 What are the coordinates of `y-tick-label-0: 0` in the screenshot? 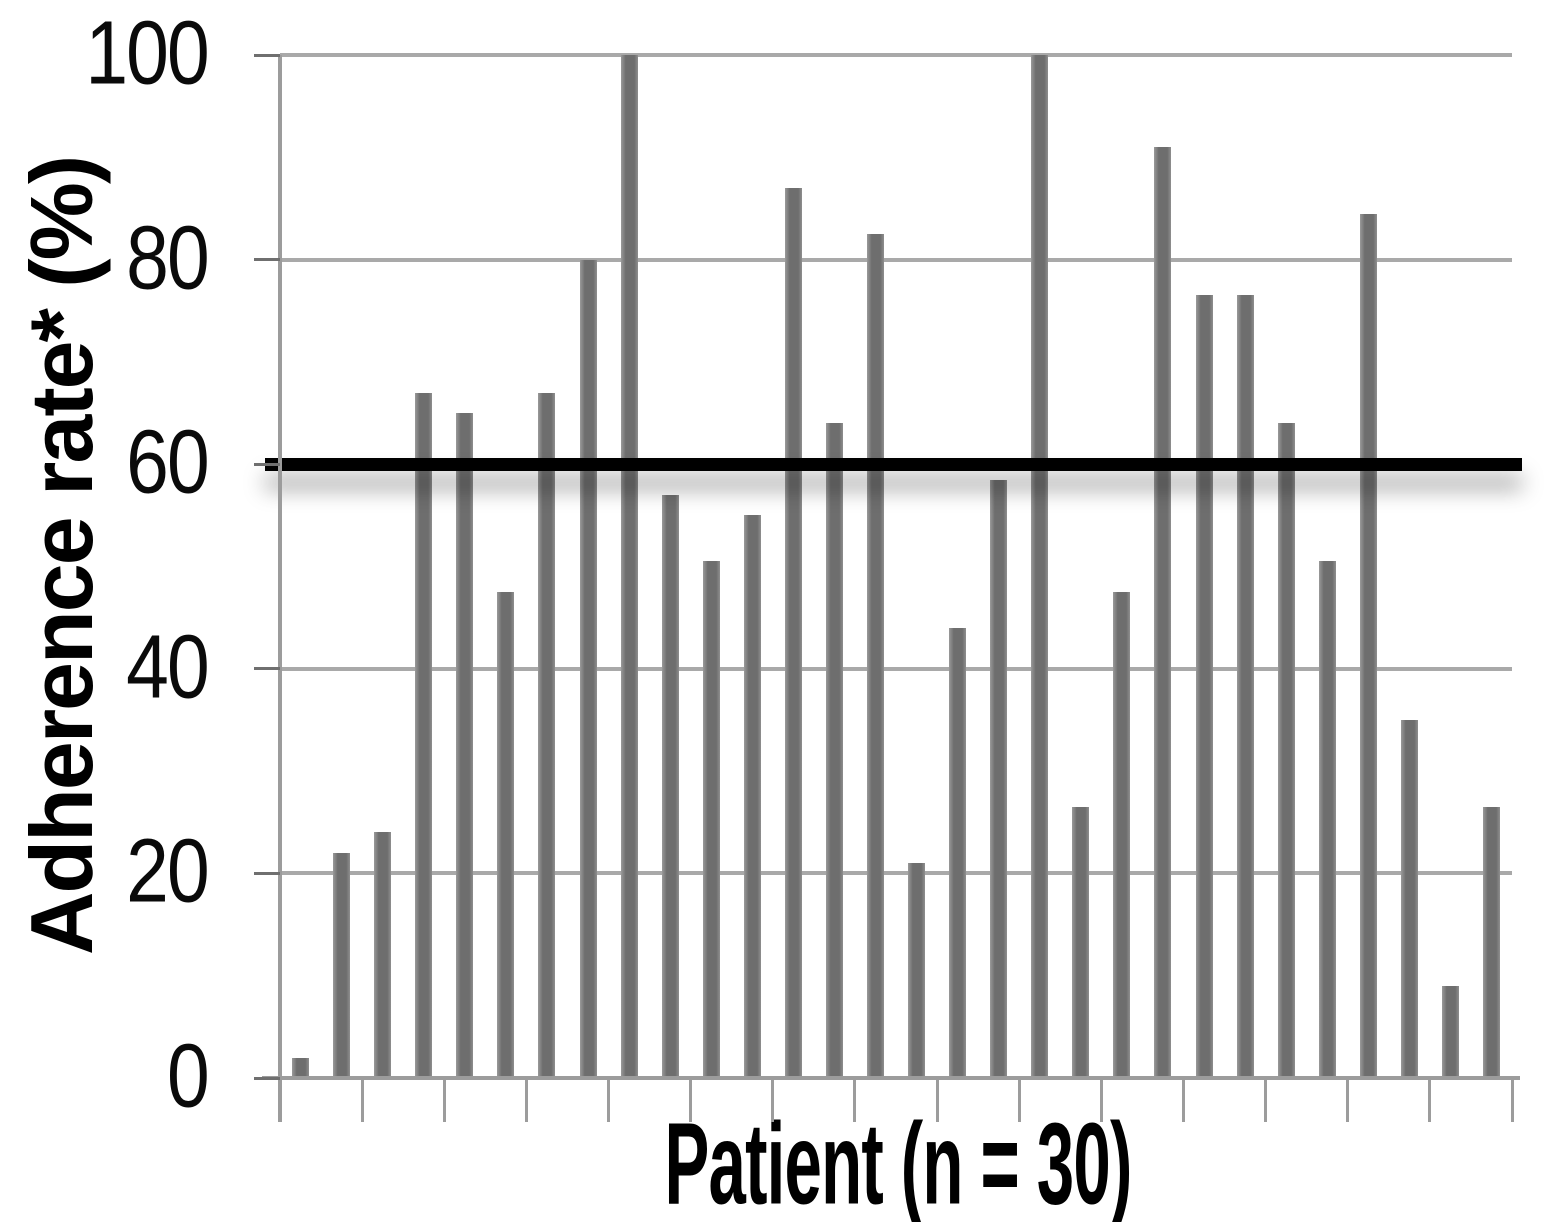 It's located at (188, 1075).